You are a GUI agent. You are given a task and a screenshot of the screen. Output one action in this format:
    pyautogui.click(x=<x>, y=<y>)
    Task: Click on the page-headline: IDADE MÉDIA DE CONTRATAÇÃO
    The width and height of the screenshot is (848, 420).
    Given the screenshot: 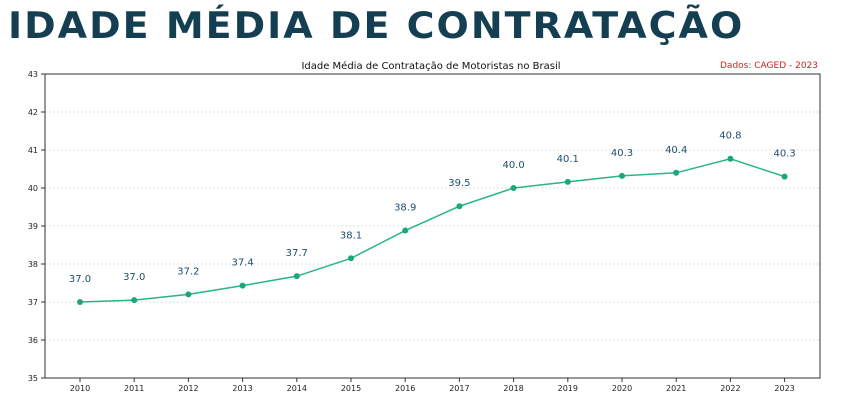 What is the action you would take?
    pyautogui.click(x=376, y=25)
    